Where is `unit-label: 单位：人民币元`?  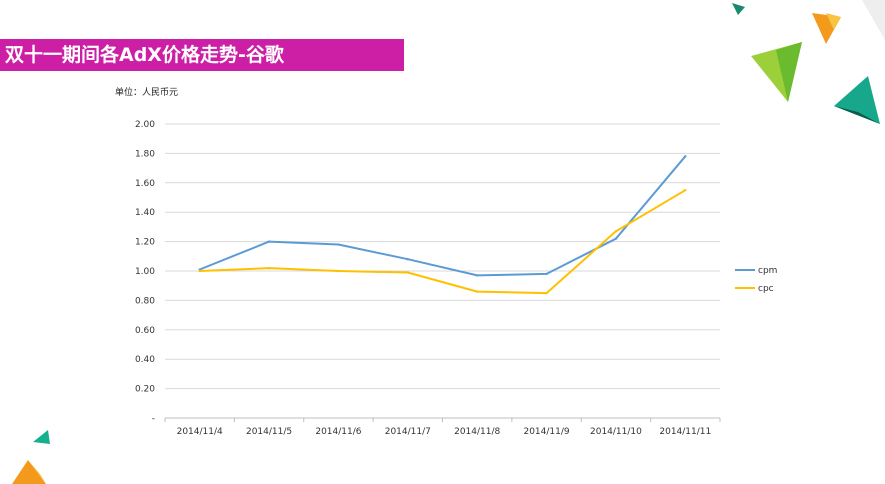
unit-label: 单位：人民币元 is located at coordinates (147, 93).